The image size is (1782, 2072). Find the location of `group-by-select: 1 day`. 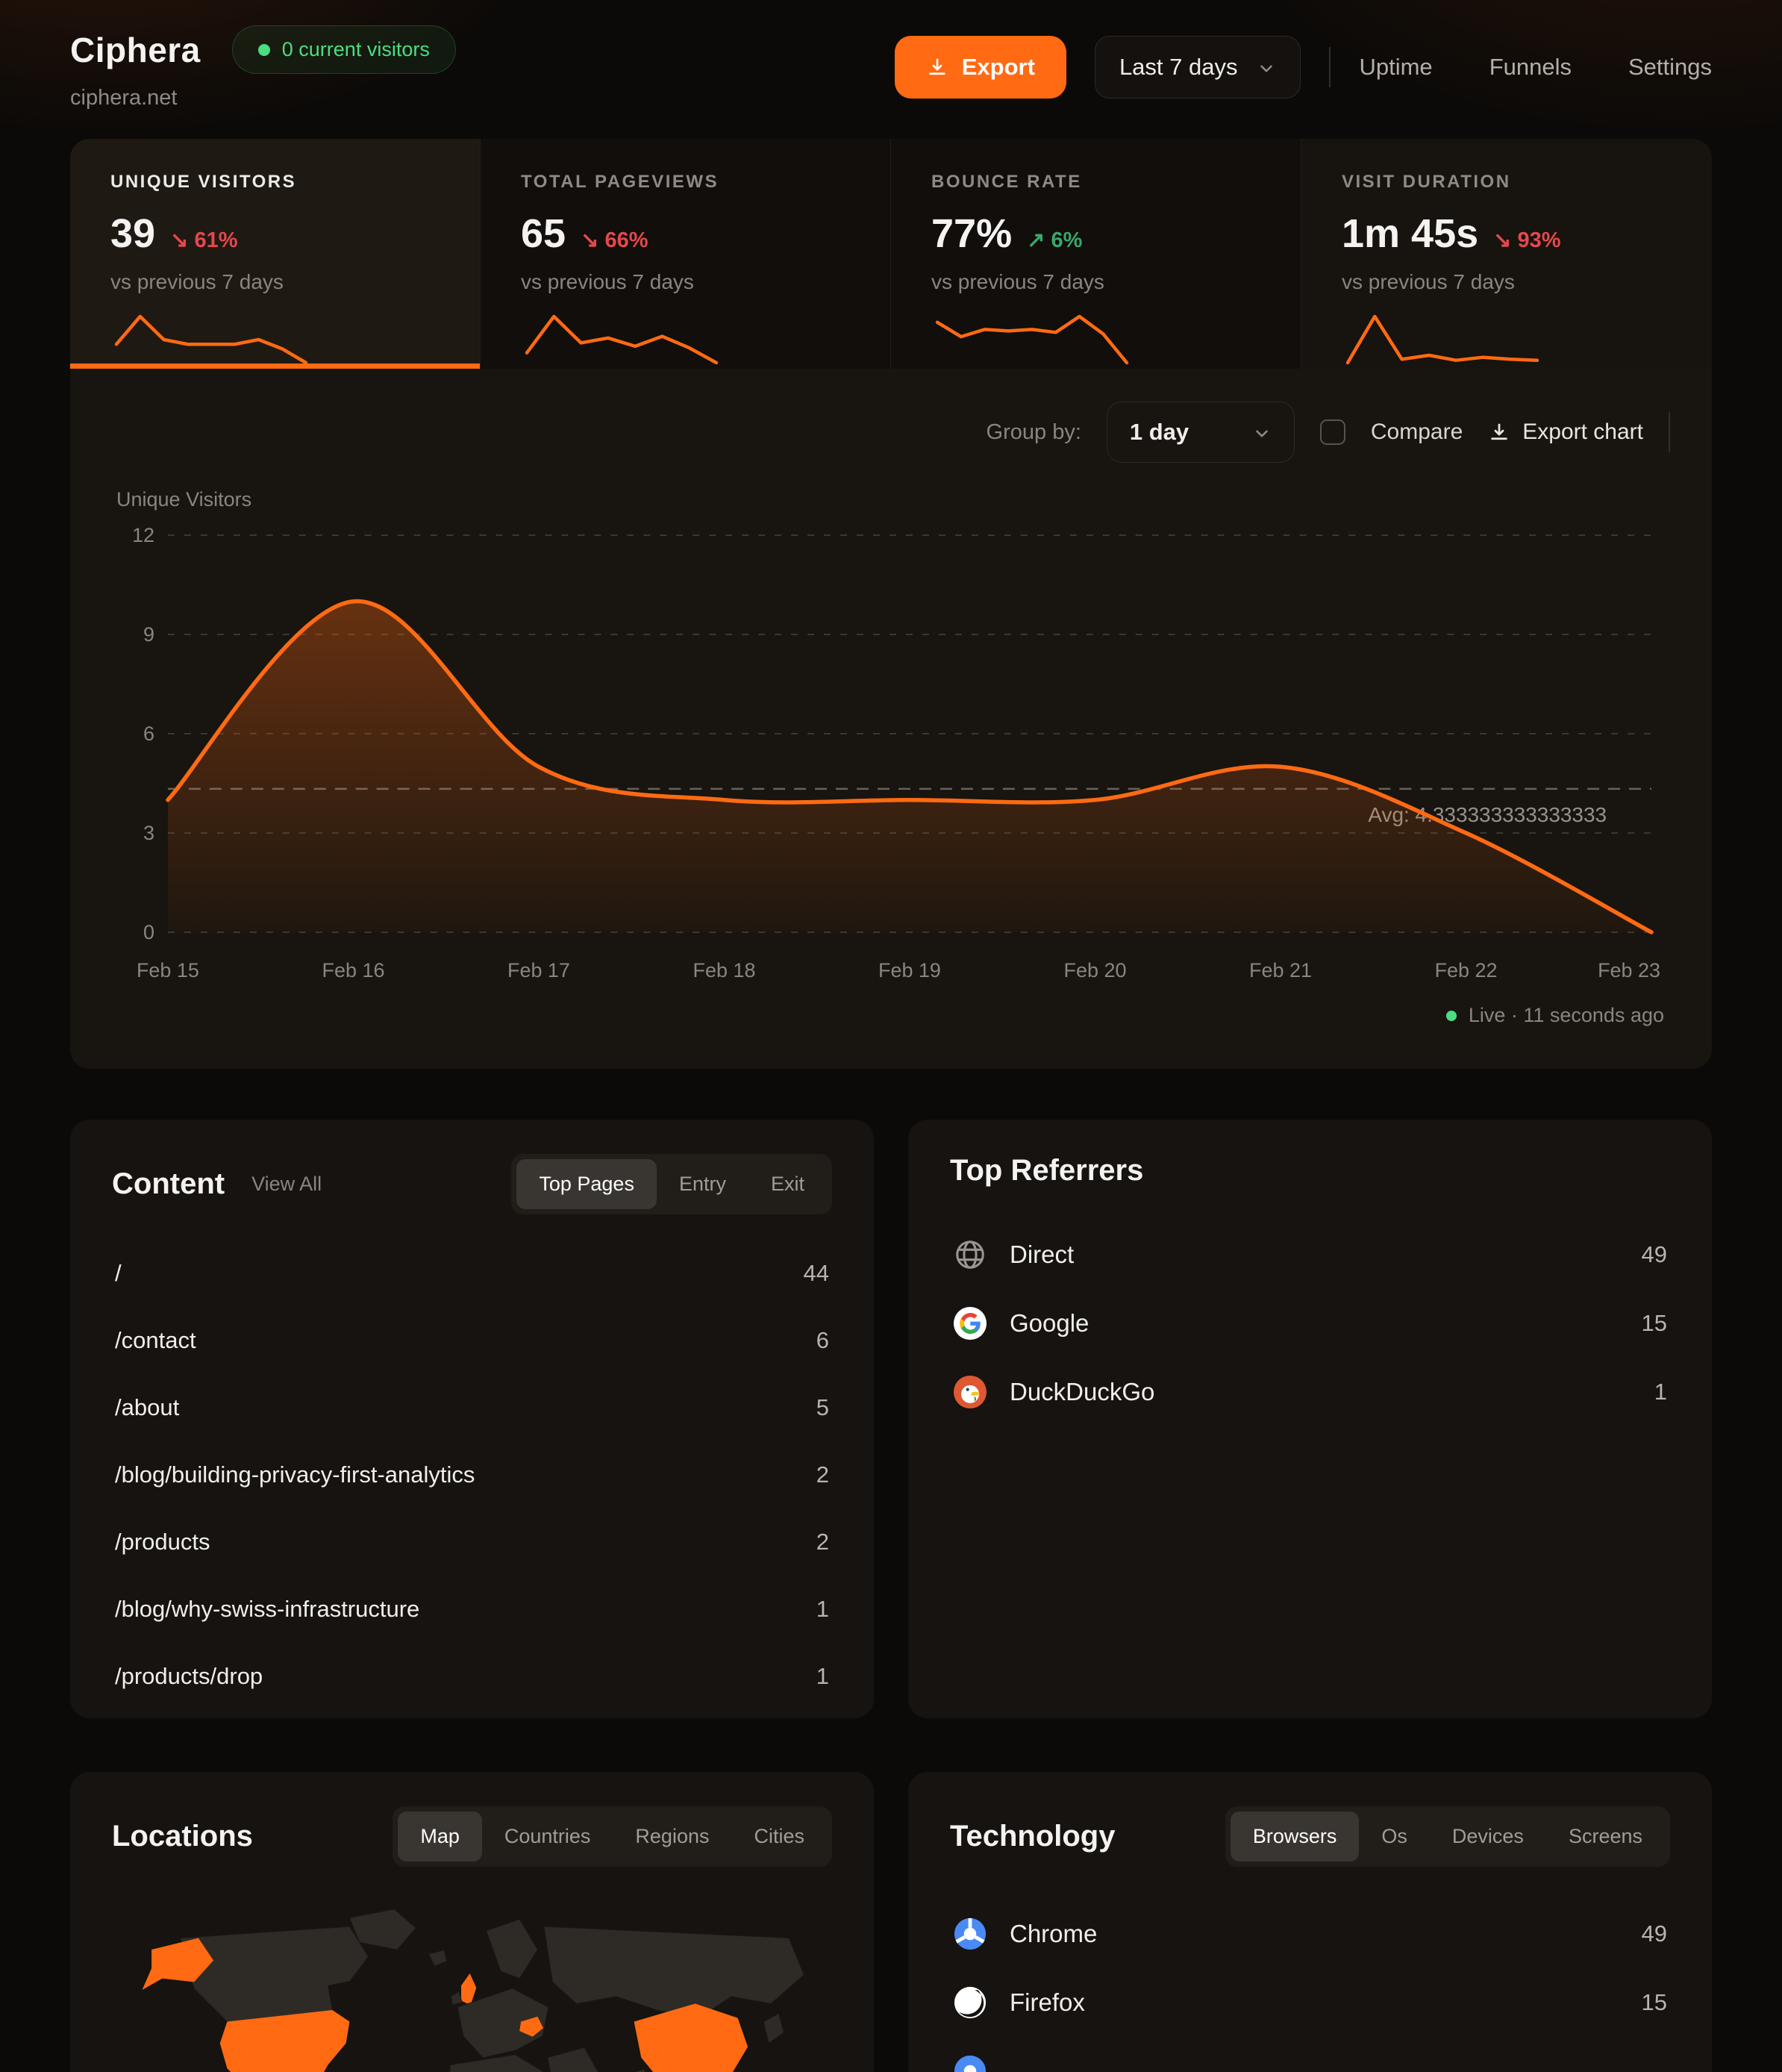

group-by-select: 1 day is located at coordinates (1200, 433).